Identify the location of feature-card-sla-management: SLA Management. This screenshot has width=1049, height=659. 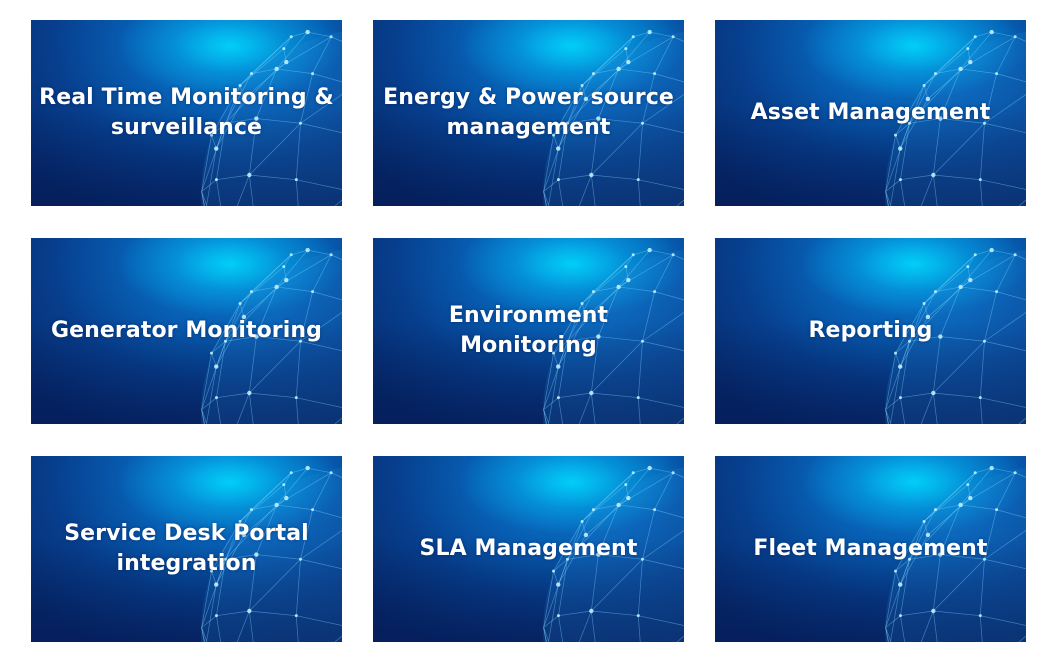
(528, 549).